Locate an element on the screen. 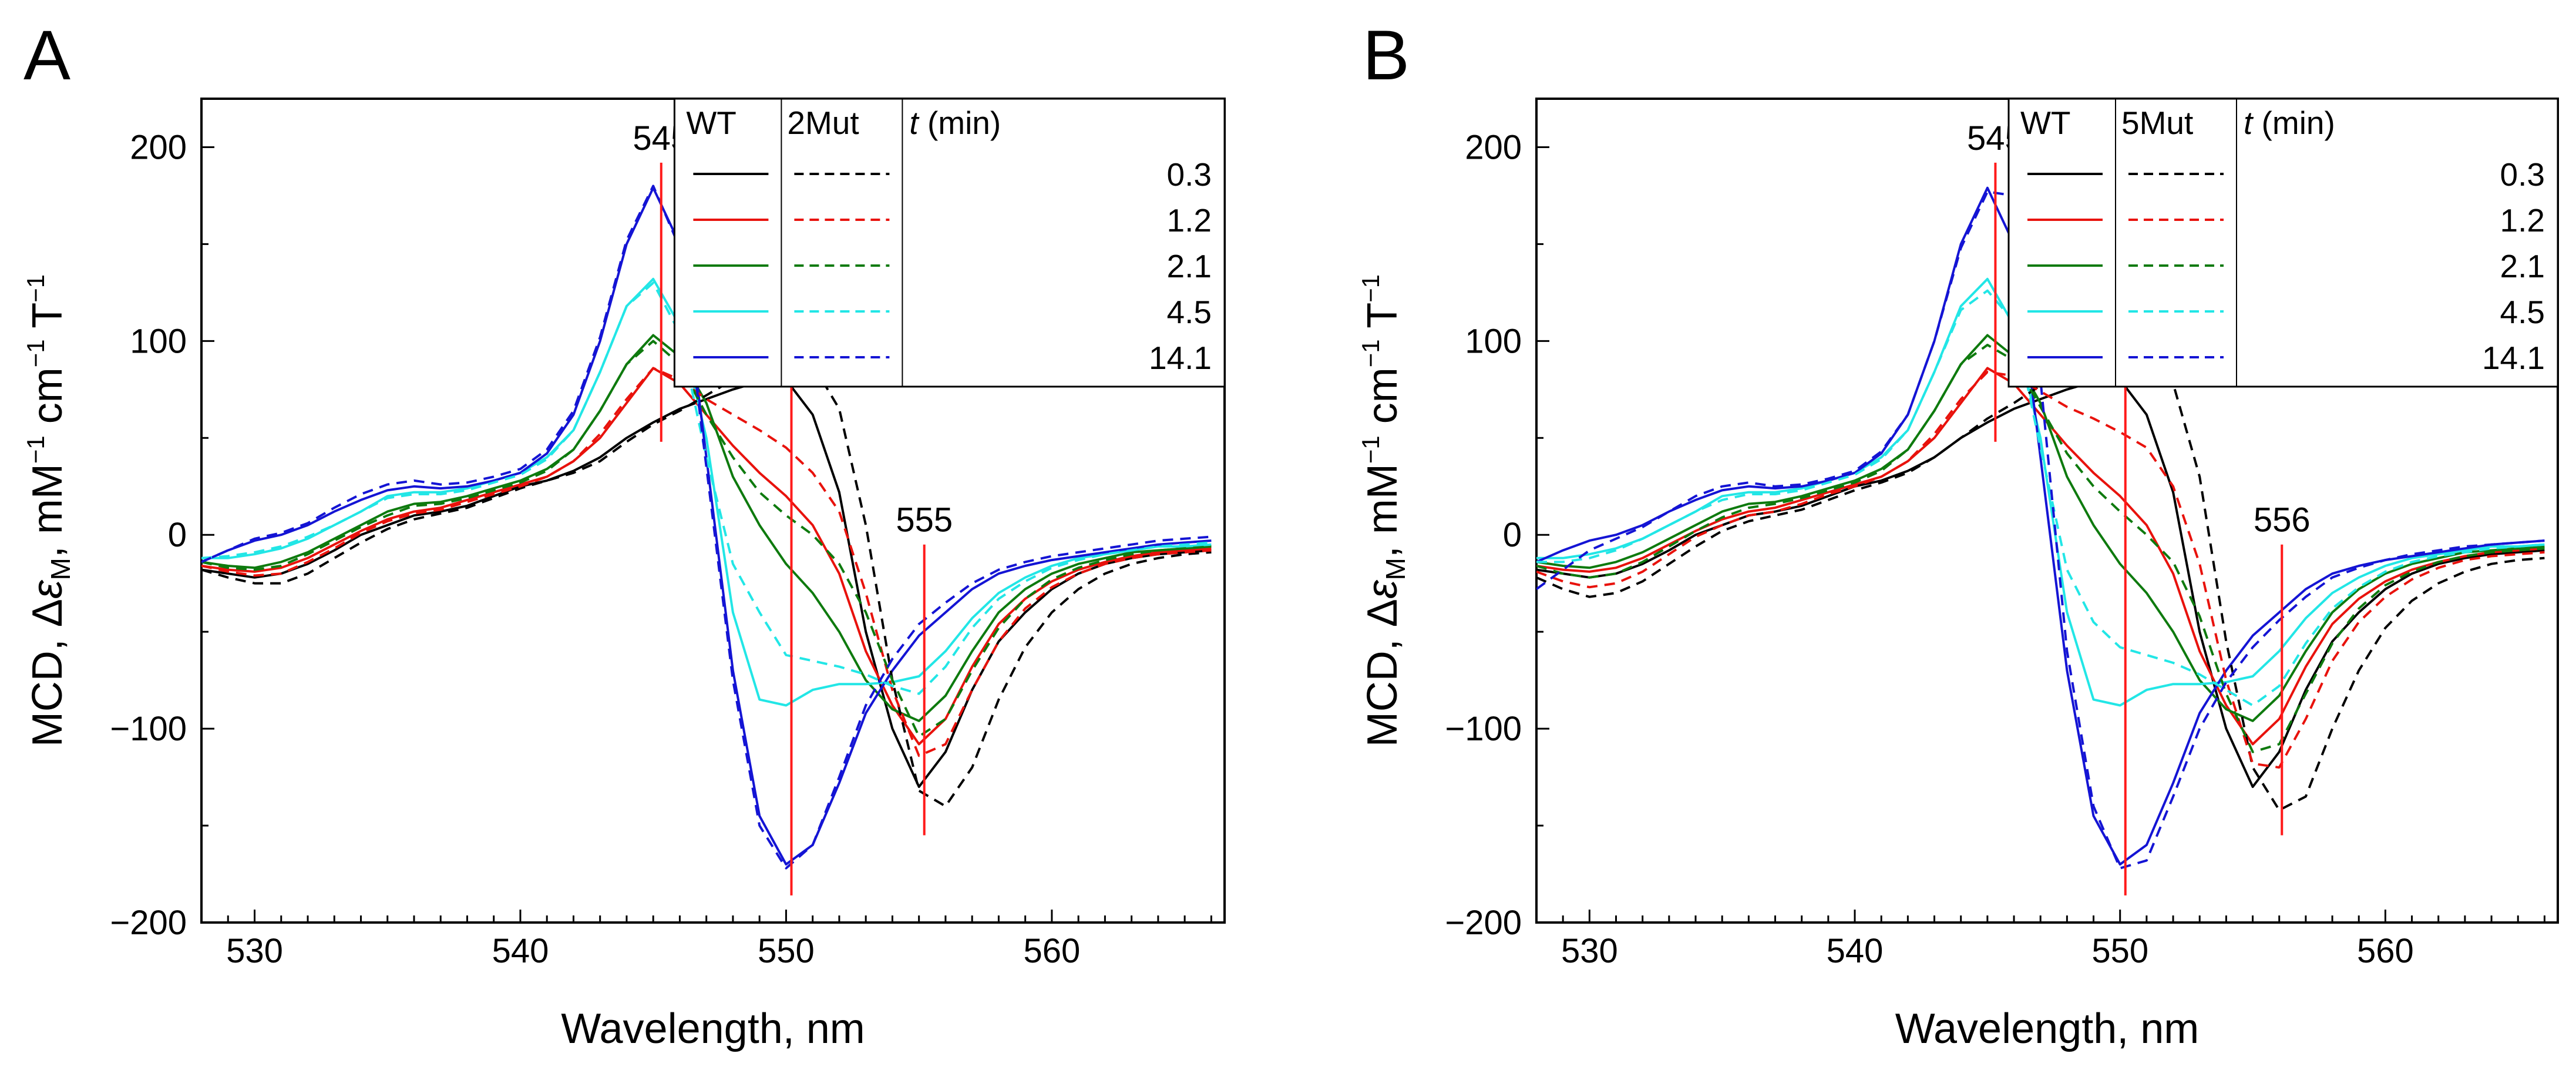 The height and width of the screenshot is (1070, 2576). peak-label: 555 is located at coordinates (925, 520).